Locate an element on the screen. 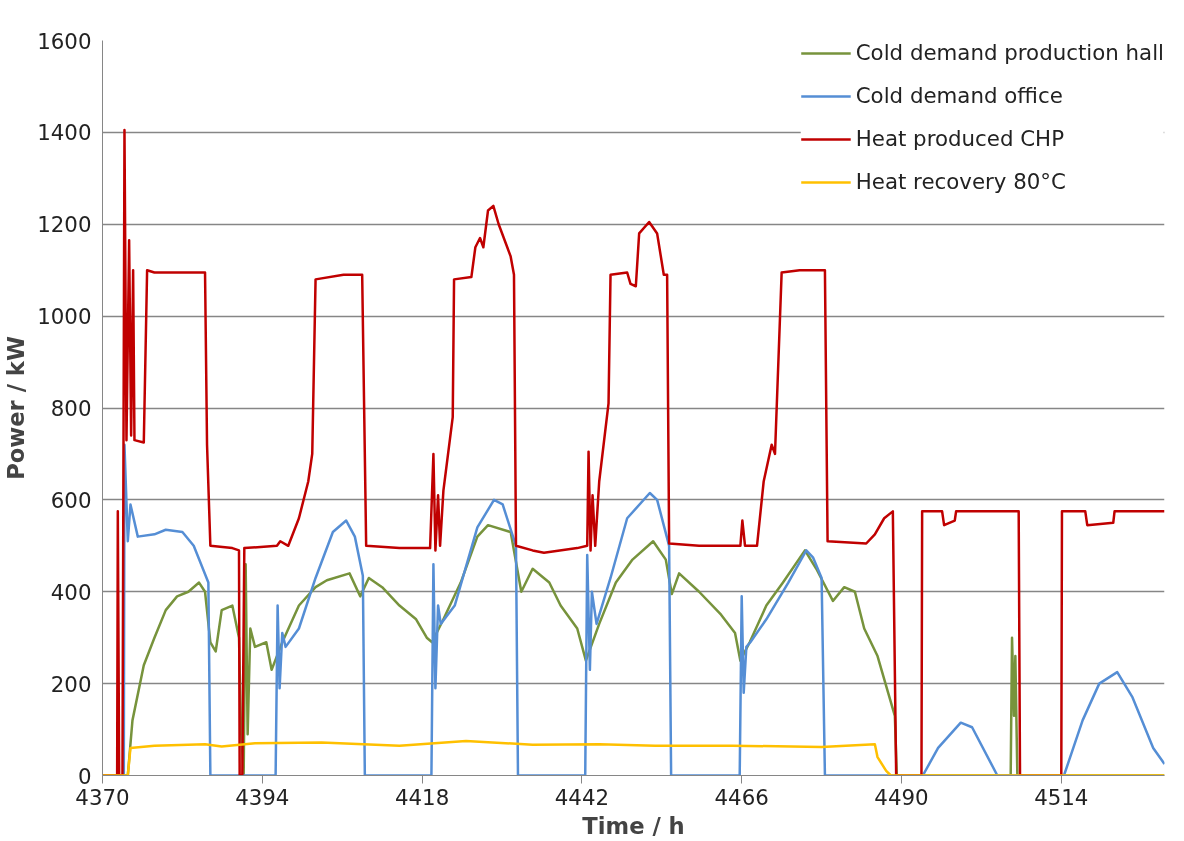  x-tick-label: 4418 is located at coordinates (422, 797).